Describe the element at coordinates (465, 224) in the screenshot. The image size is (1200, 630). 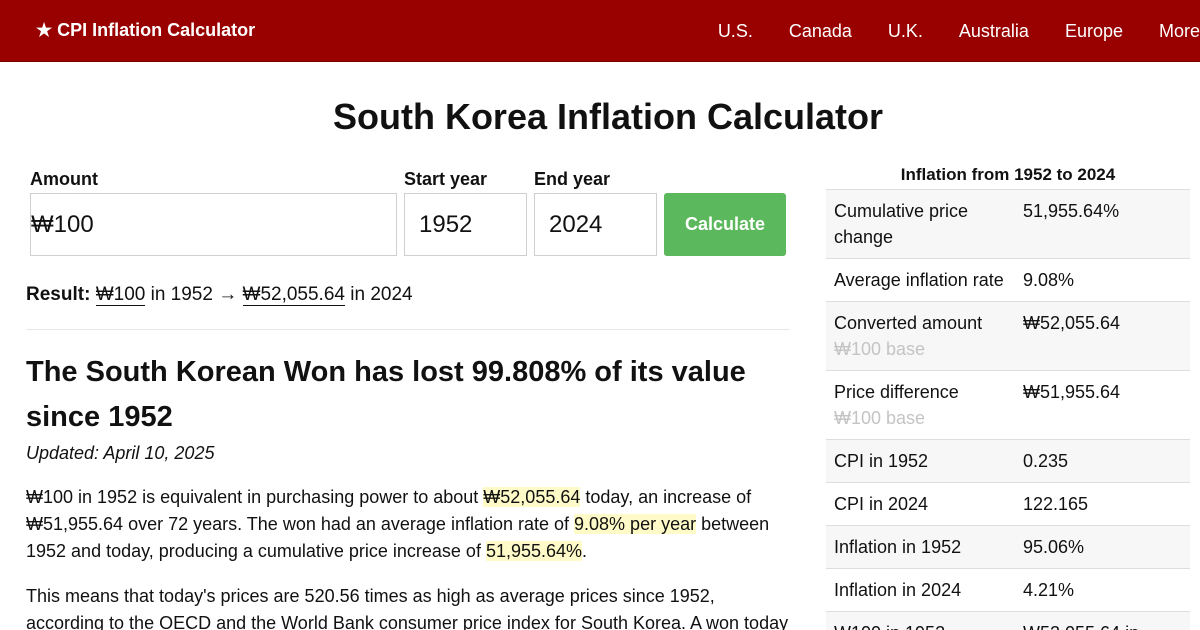
I see `start-year-input` at that location.